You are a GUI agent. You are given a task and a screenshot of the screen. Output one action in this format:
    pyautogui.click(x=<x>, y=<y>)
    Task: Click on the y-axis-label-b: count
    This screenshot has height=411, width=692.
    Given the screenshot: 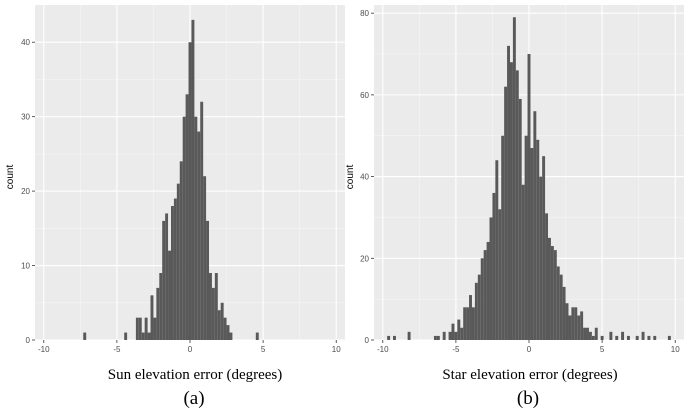 What is the action you would take?
    pyautogui.click(x=350, y=177)
    